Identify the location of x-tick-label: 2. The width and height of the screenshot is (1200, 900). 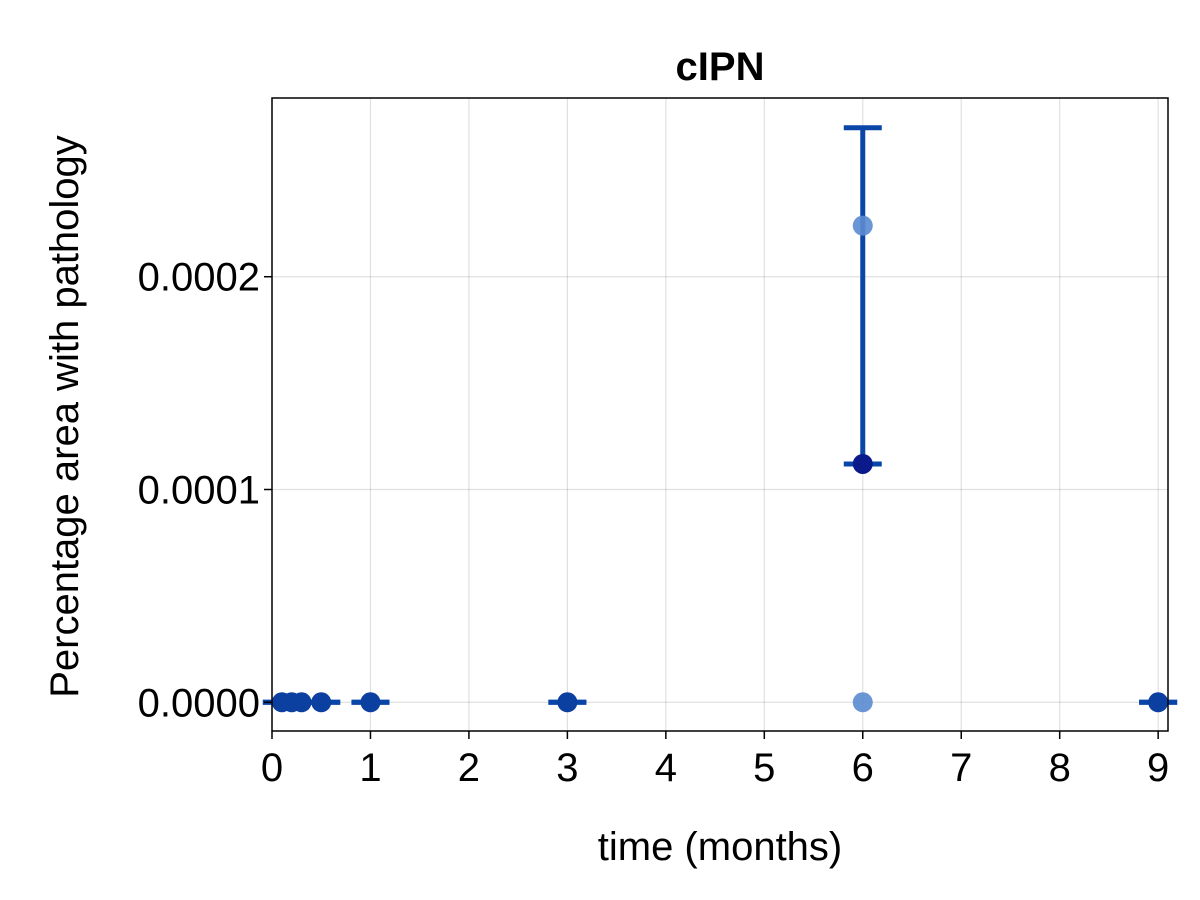
(469, 768).